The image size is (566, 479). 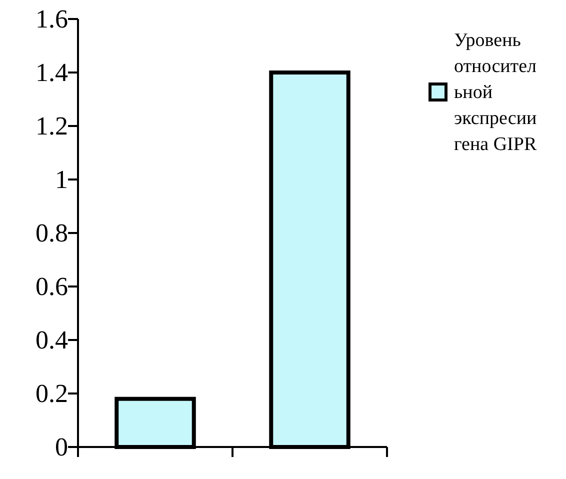 I want to click on y-tick-label: 0.8, so click(x=52, y=233).